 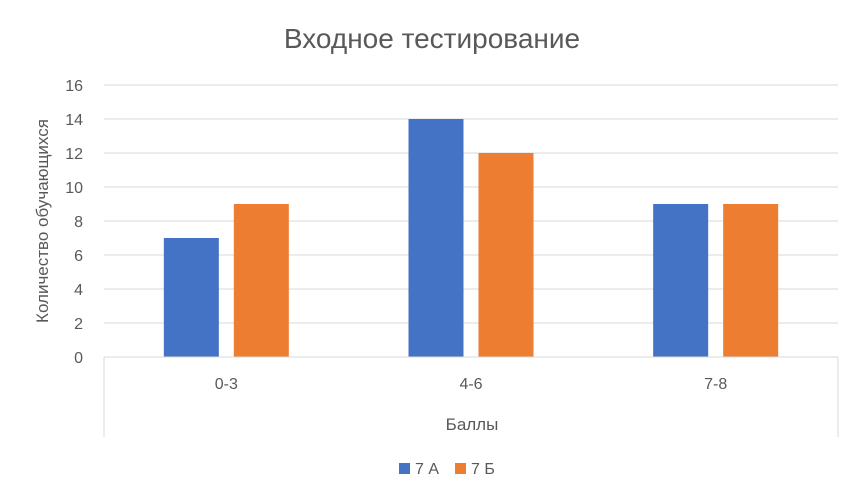 What do you see at coordinates (74, 188) in the screenshot?
I see `y-tick-label: 10` at bounding box center [74, 188].